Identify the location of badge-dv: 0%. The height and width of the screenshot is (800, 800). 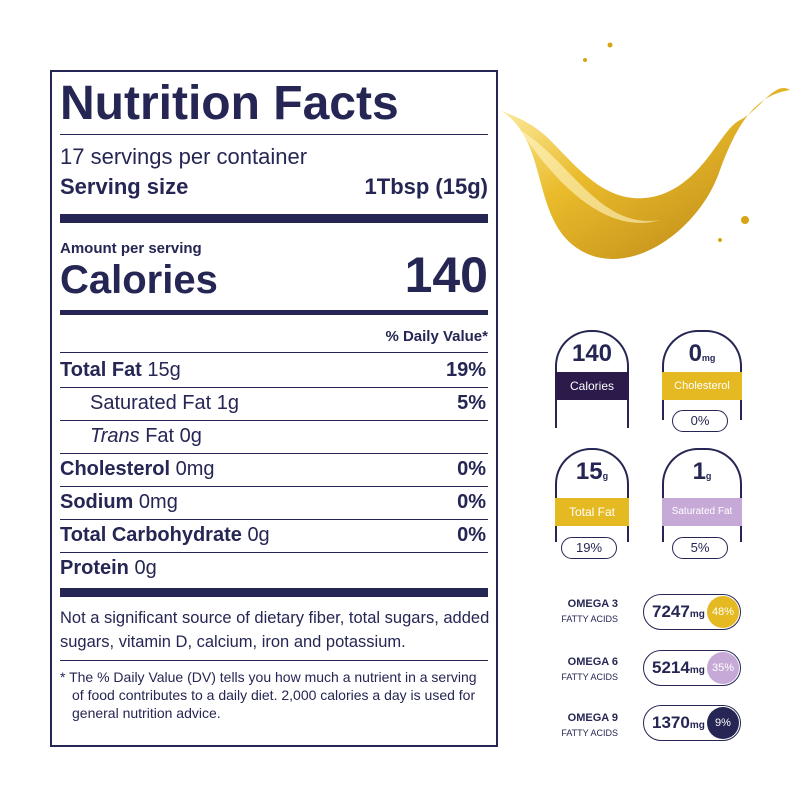
(700, 421).